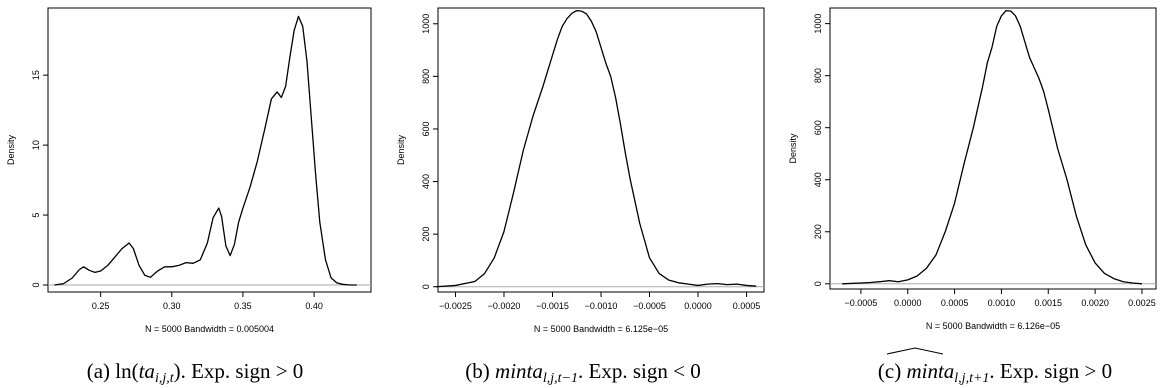 This screenshot has height=388, width=1164. Describe the element at coordinates (314, 306) in the screenshot. I see `x-tick-label: 0.40` at that location.